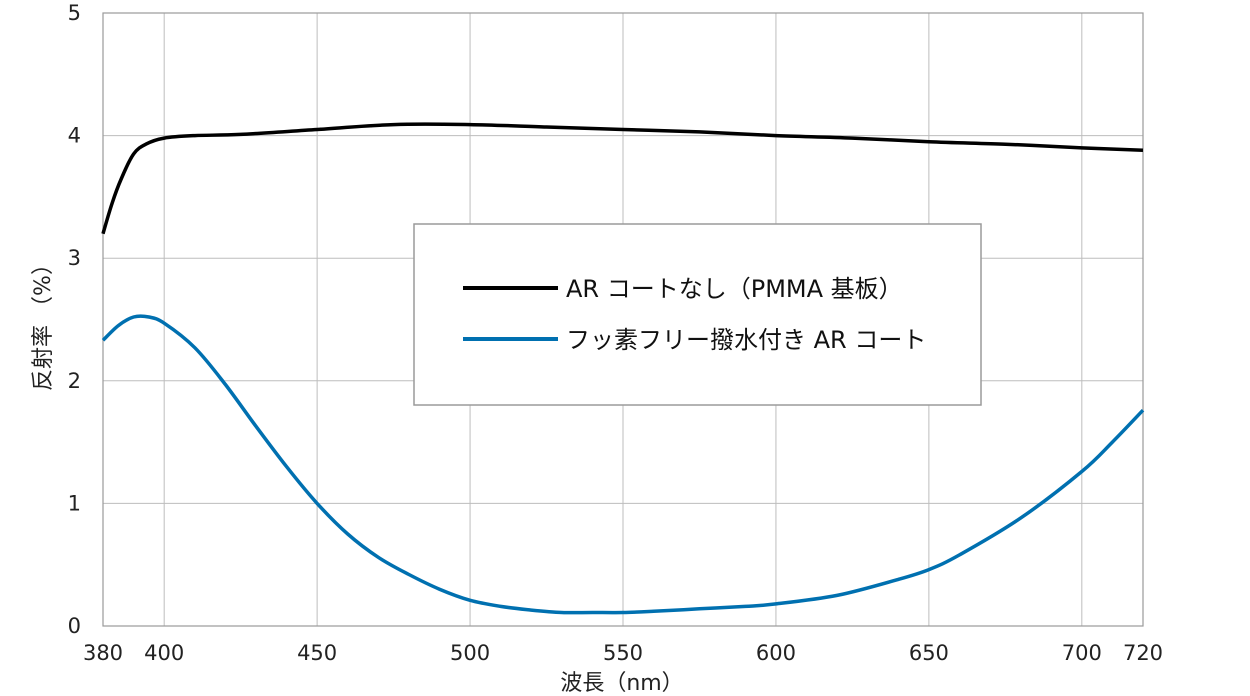 The width and height of the screenshot is (1250, 696). Describe the element at coordinates (103, 653) in the screenshot. I see `x-tick-label: 380` at that location.